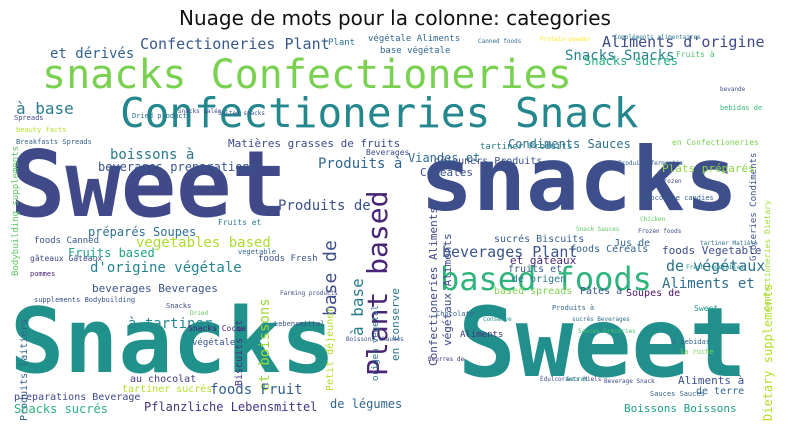 The image size is (790, 429). I want to click on cloud-word: Confectioneries Snack, so click(379, 113).